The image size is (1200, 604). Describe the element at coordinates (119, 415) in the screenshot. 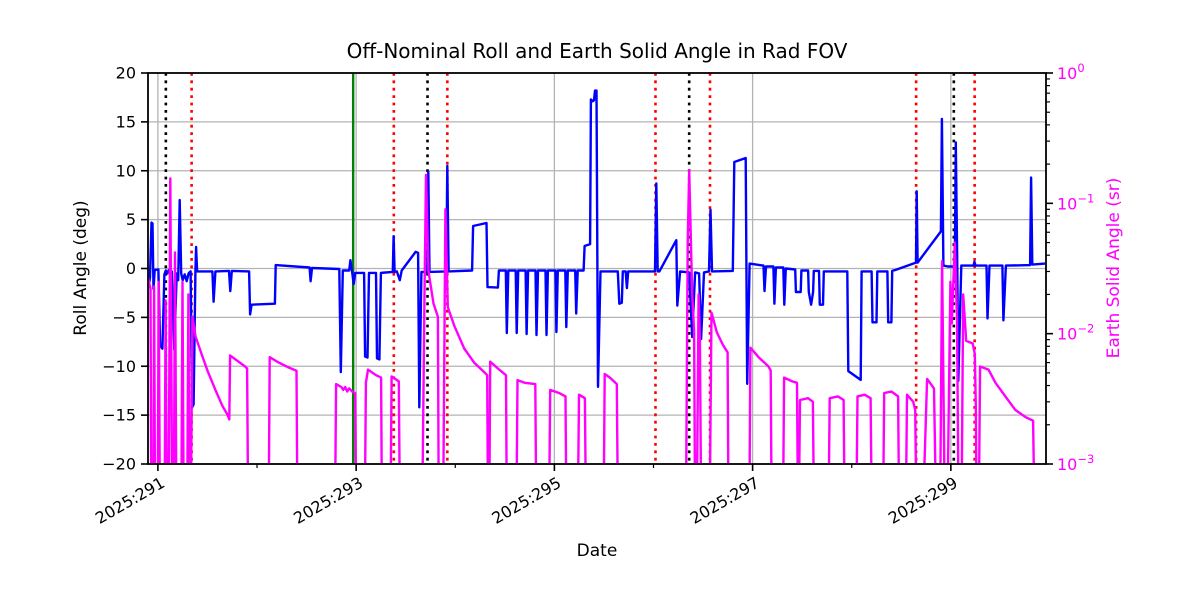

I see `y-left-tick-label: −15` at that location.